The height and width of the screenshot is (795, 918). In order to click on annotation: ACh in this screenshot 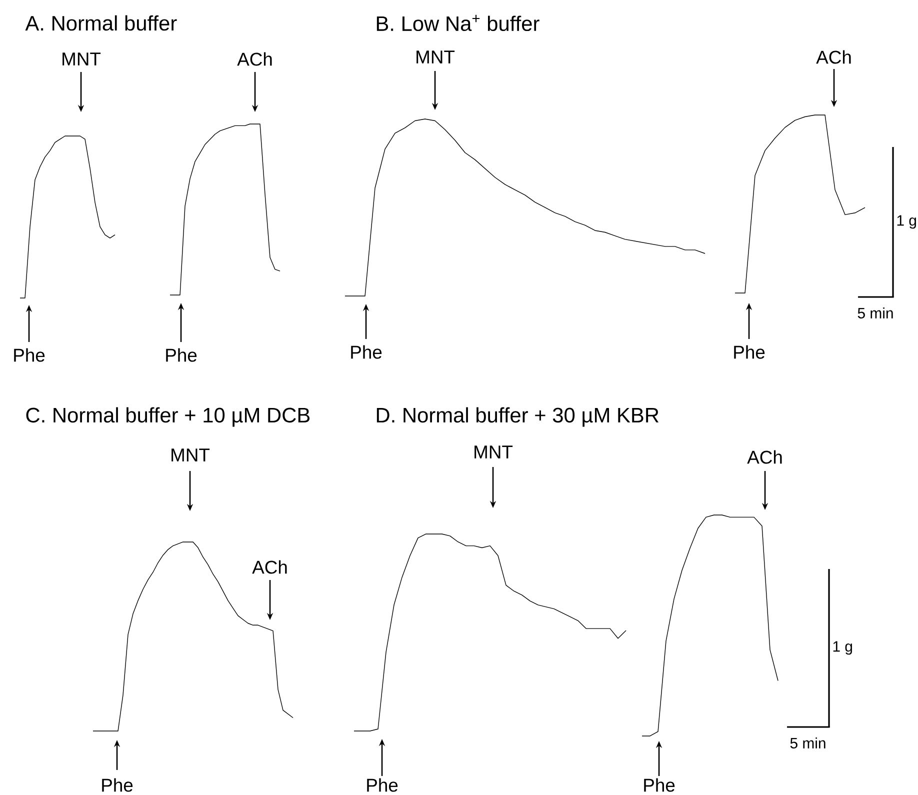, I will do `click(269, 567)`.